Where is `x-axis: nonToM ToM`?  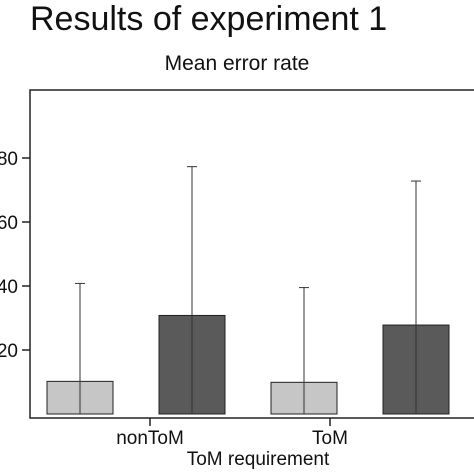 x-axis: nonToM ToM is located at coordinates (232, 433).